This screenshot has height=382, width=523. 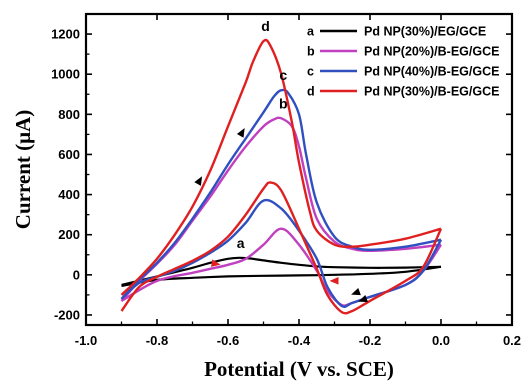 What do you see at coordinates (69, 114) in the screenshot?
I see `y-tick-label: 800` at bounding box center [69, 114].